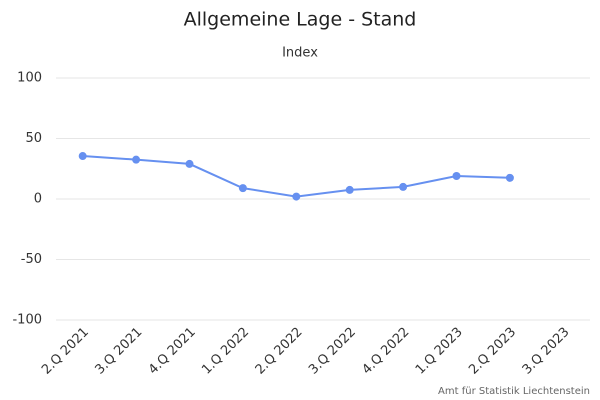 The image size is (600, 400). I want to click on y-tick-label: 0, so click(38, 199).